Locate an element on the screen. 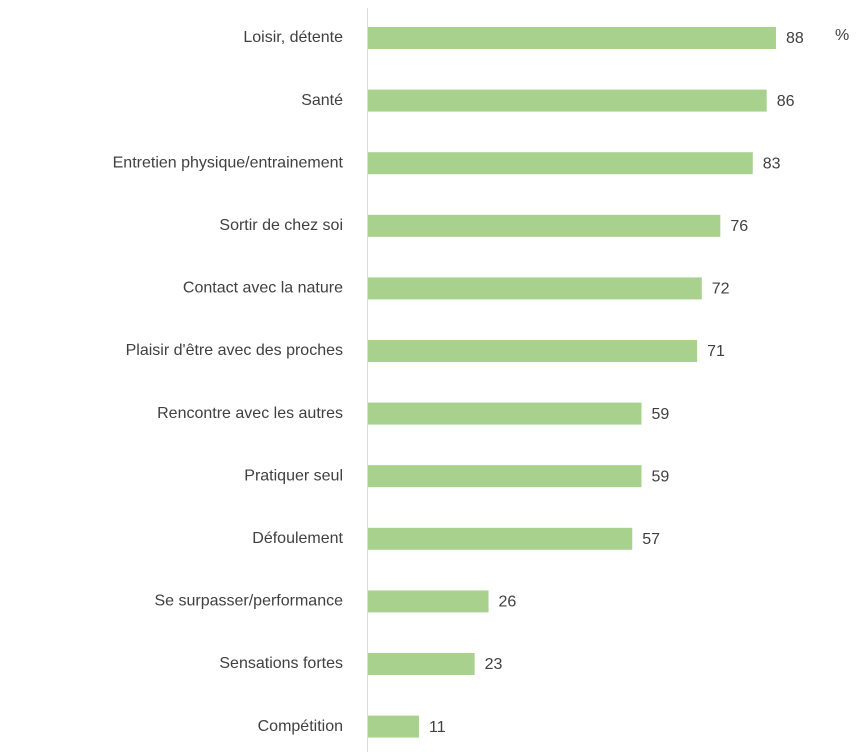  category-label: Sortir de chez soi is located at coordinates (281, 225).